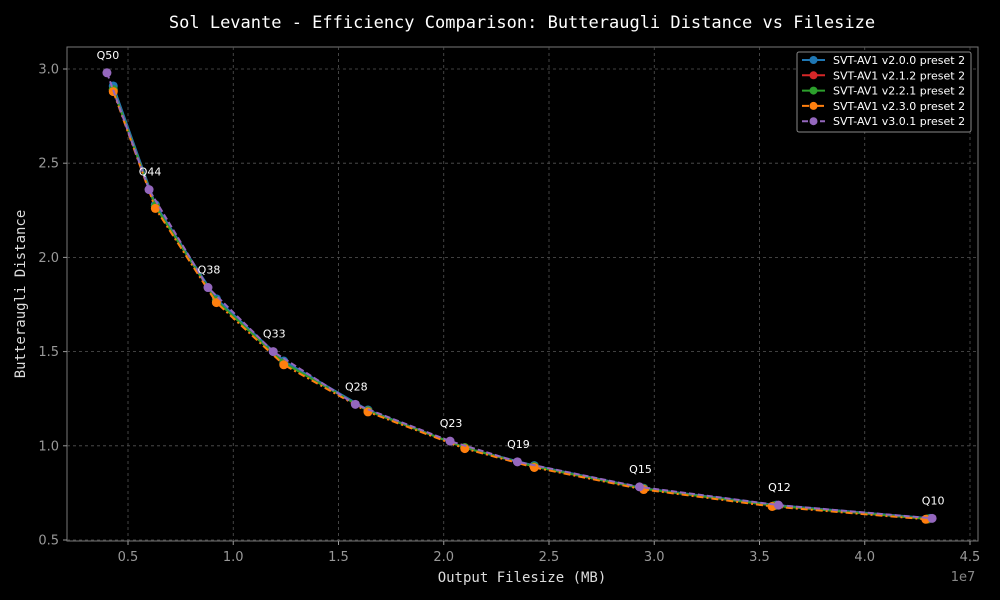  What do you see at coordinates (209, 270) in the screenshot?
I see `quality-annotation: Q38` at bounding box center [209, 270].